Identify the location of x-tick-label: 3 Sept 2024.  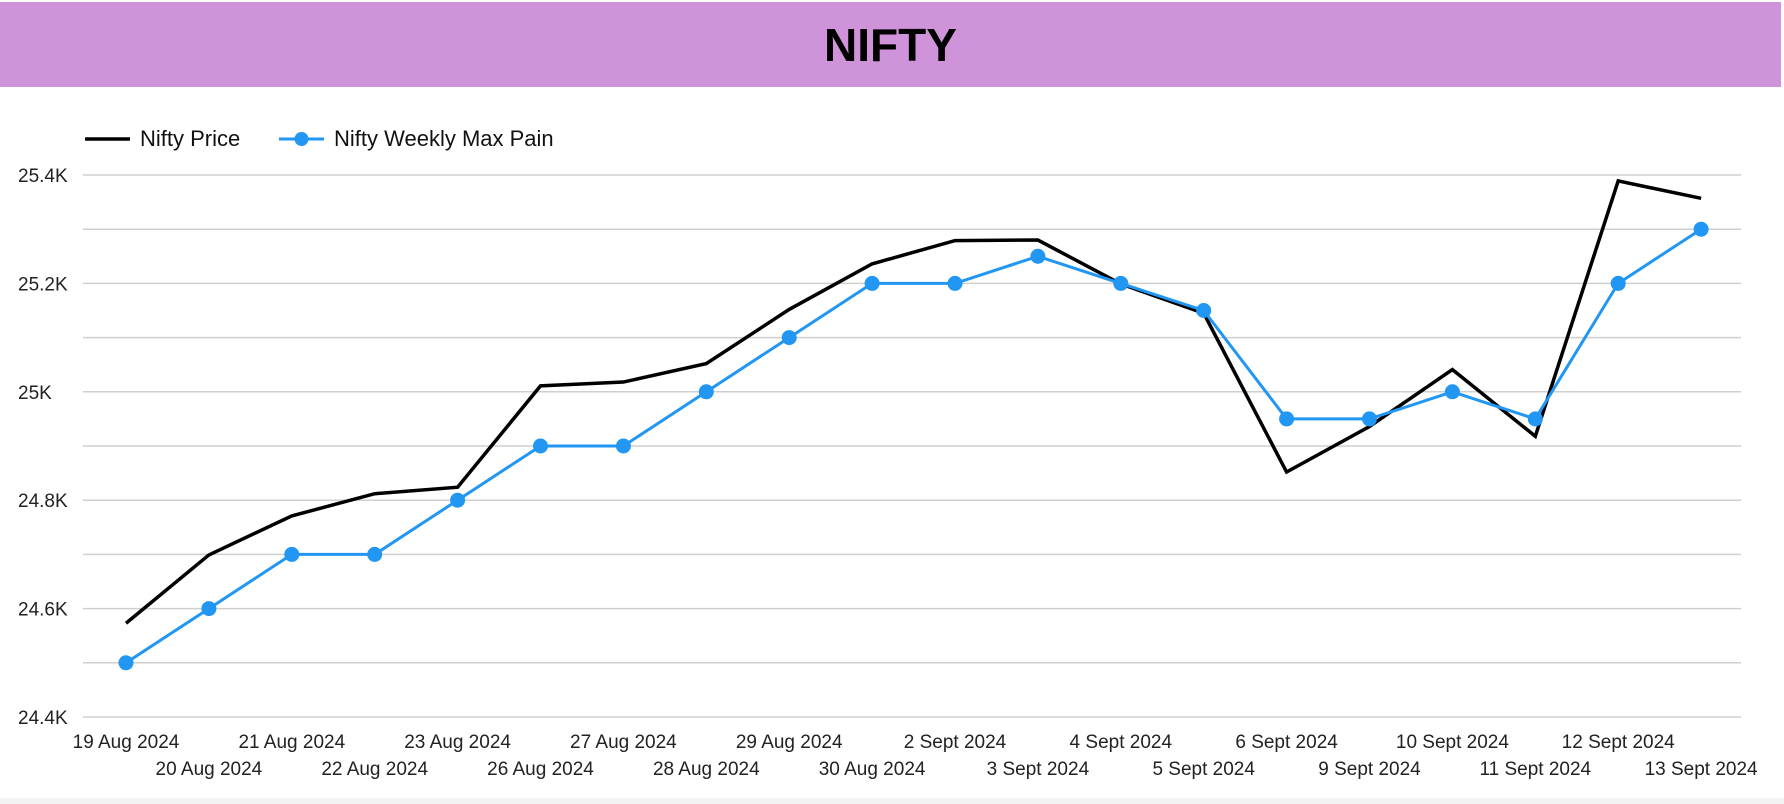
(1038, 769).